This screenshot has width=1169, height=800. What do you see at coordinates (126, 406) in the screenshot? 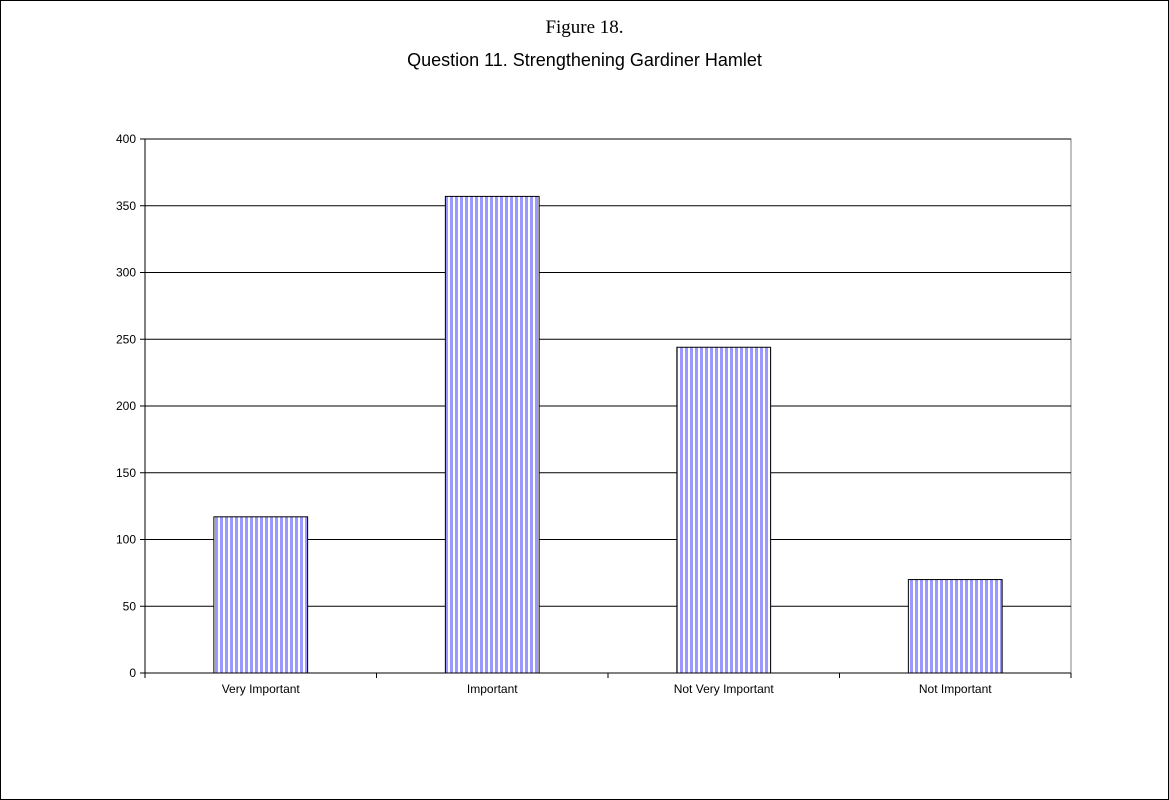
I see `y-tick-label: 200` at bounding box center [126, 406].